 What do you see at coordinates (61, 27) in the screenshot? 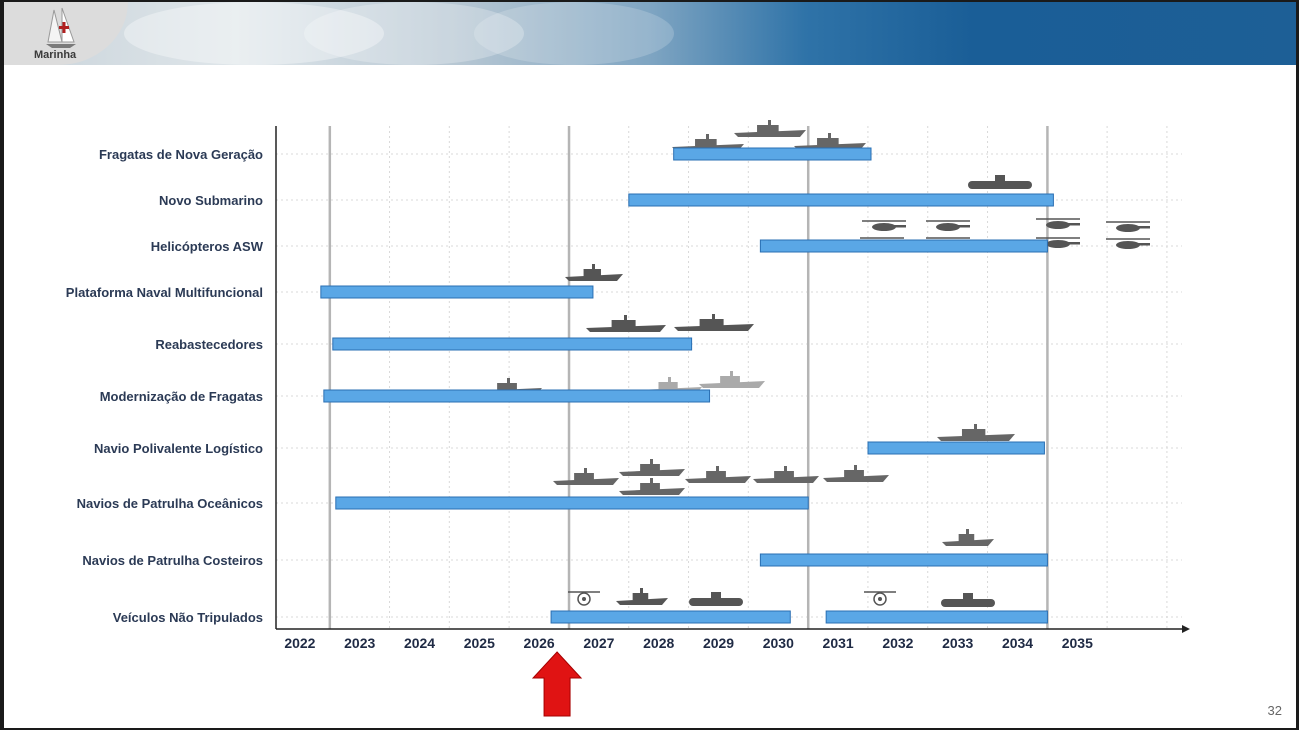
I see `navy-logo-icon` at bounding box center [61, 27].